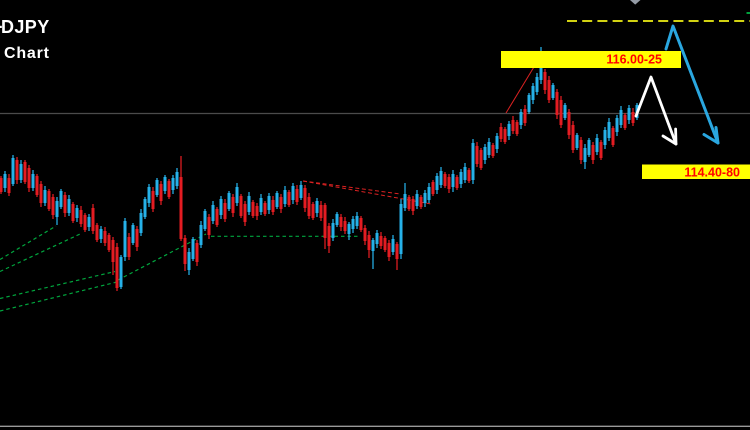 This screenshot has width=750, height=430. Describe the element at coordinates (712, 172) in the screenshot. I see `svg-text: 114.40-80` at that location.